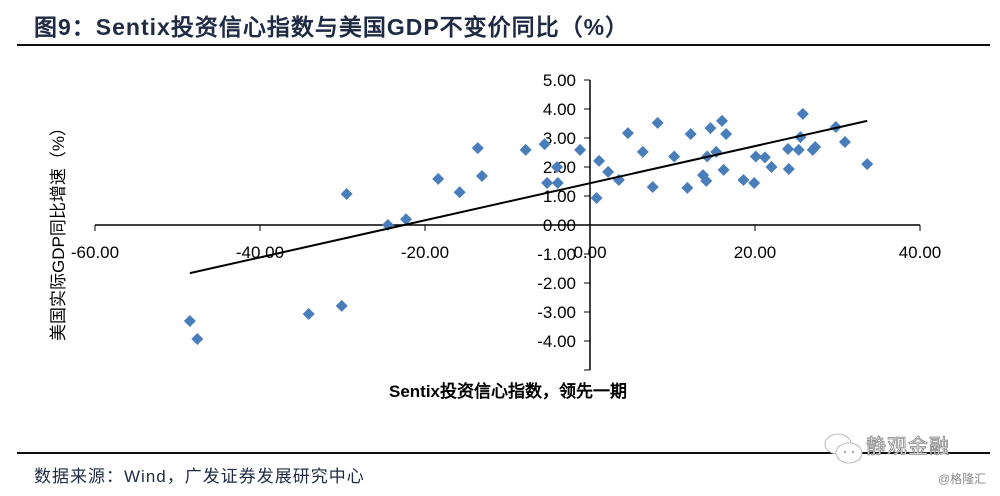  Describe the element at coordinates (556, 283) in the screenshot. I see `y-tick-label: -2.00` at that location.